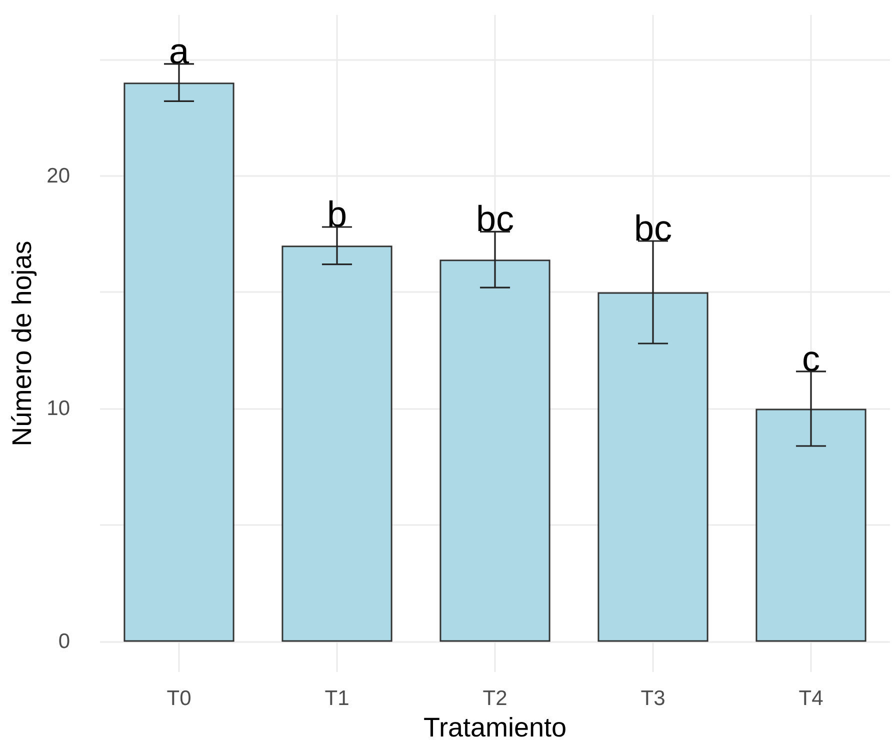 This screenshot has width=895, height=740. What do you see at coordinates (337, 214) in the screenshot?
I see `annotation: b` at bounding box center [337, 214].